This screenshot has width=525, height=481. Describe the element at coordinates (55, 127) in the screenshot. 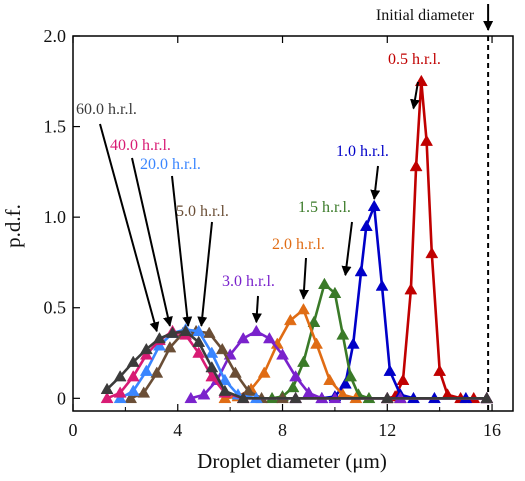

I see `y-tick-label: 1.5` at that location.